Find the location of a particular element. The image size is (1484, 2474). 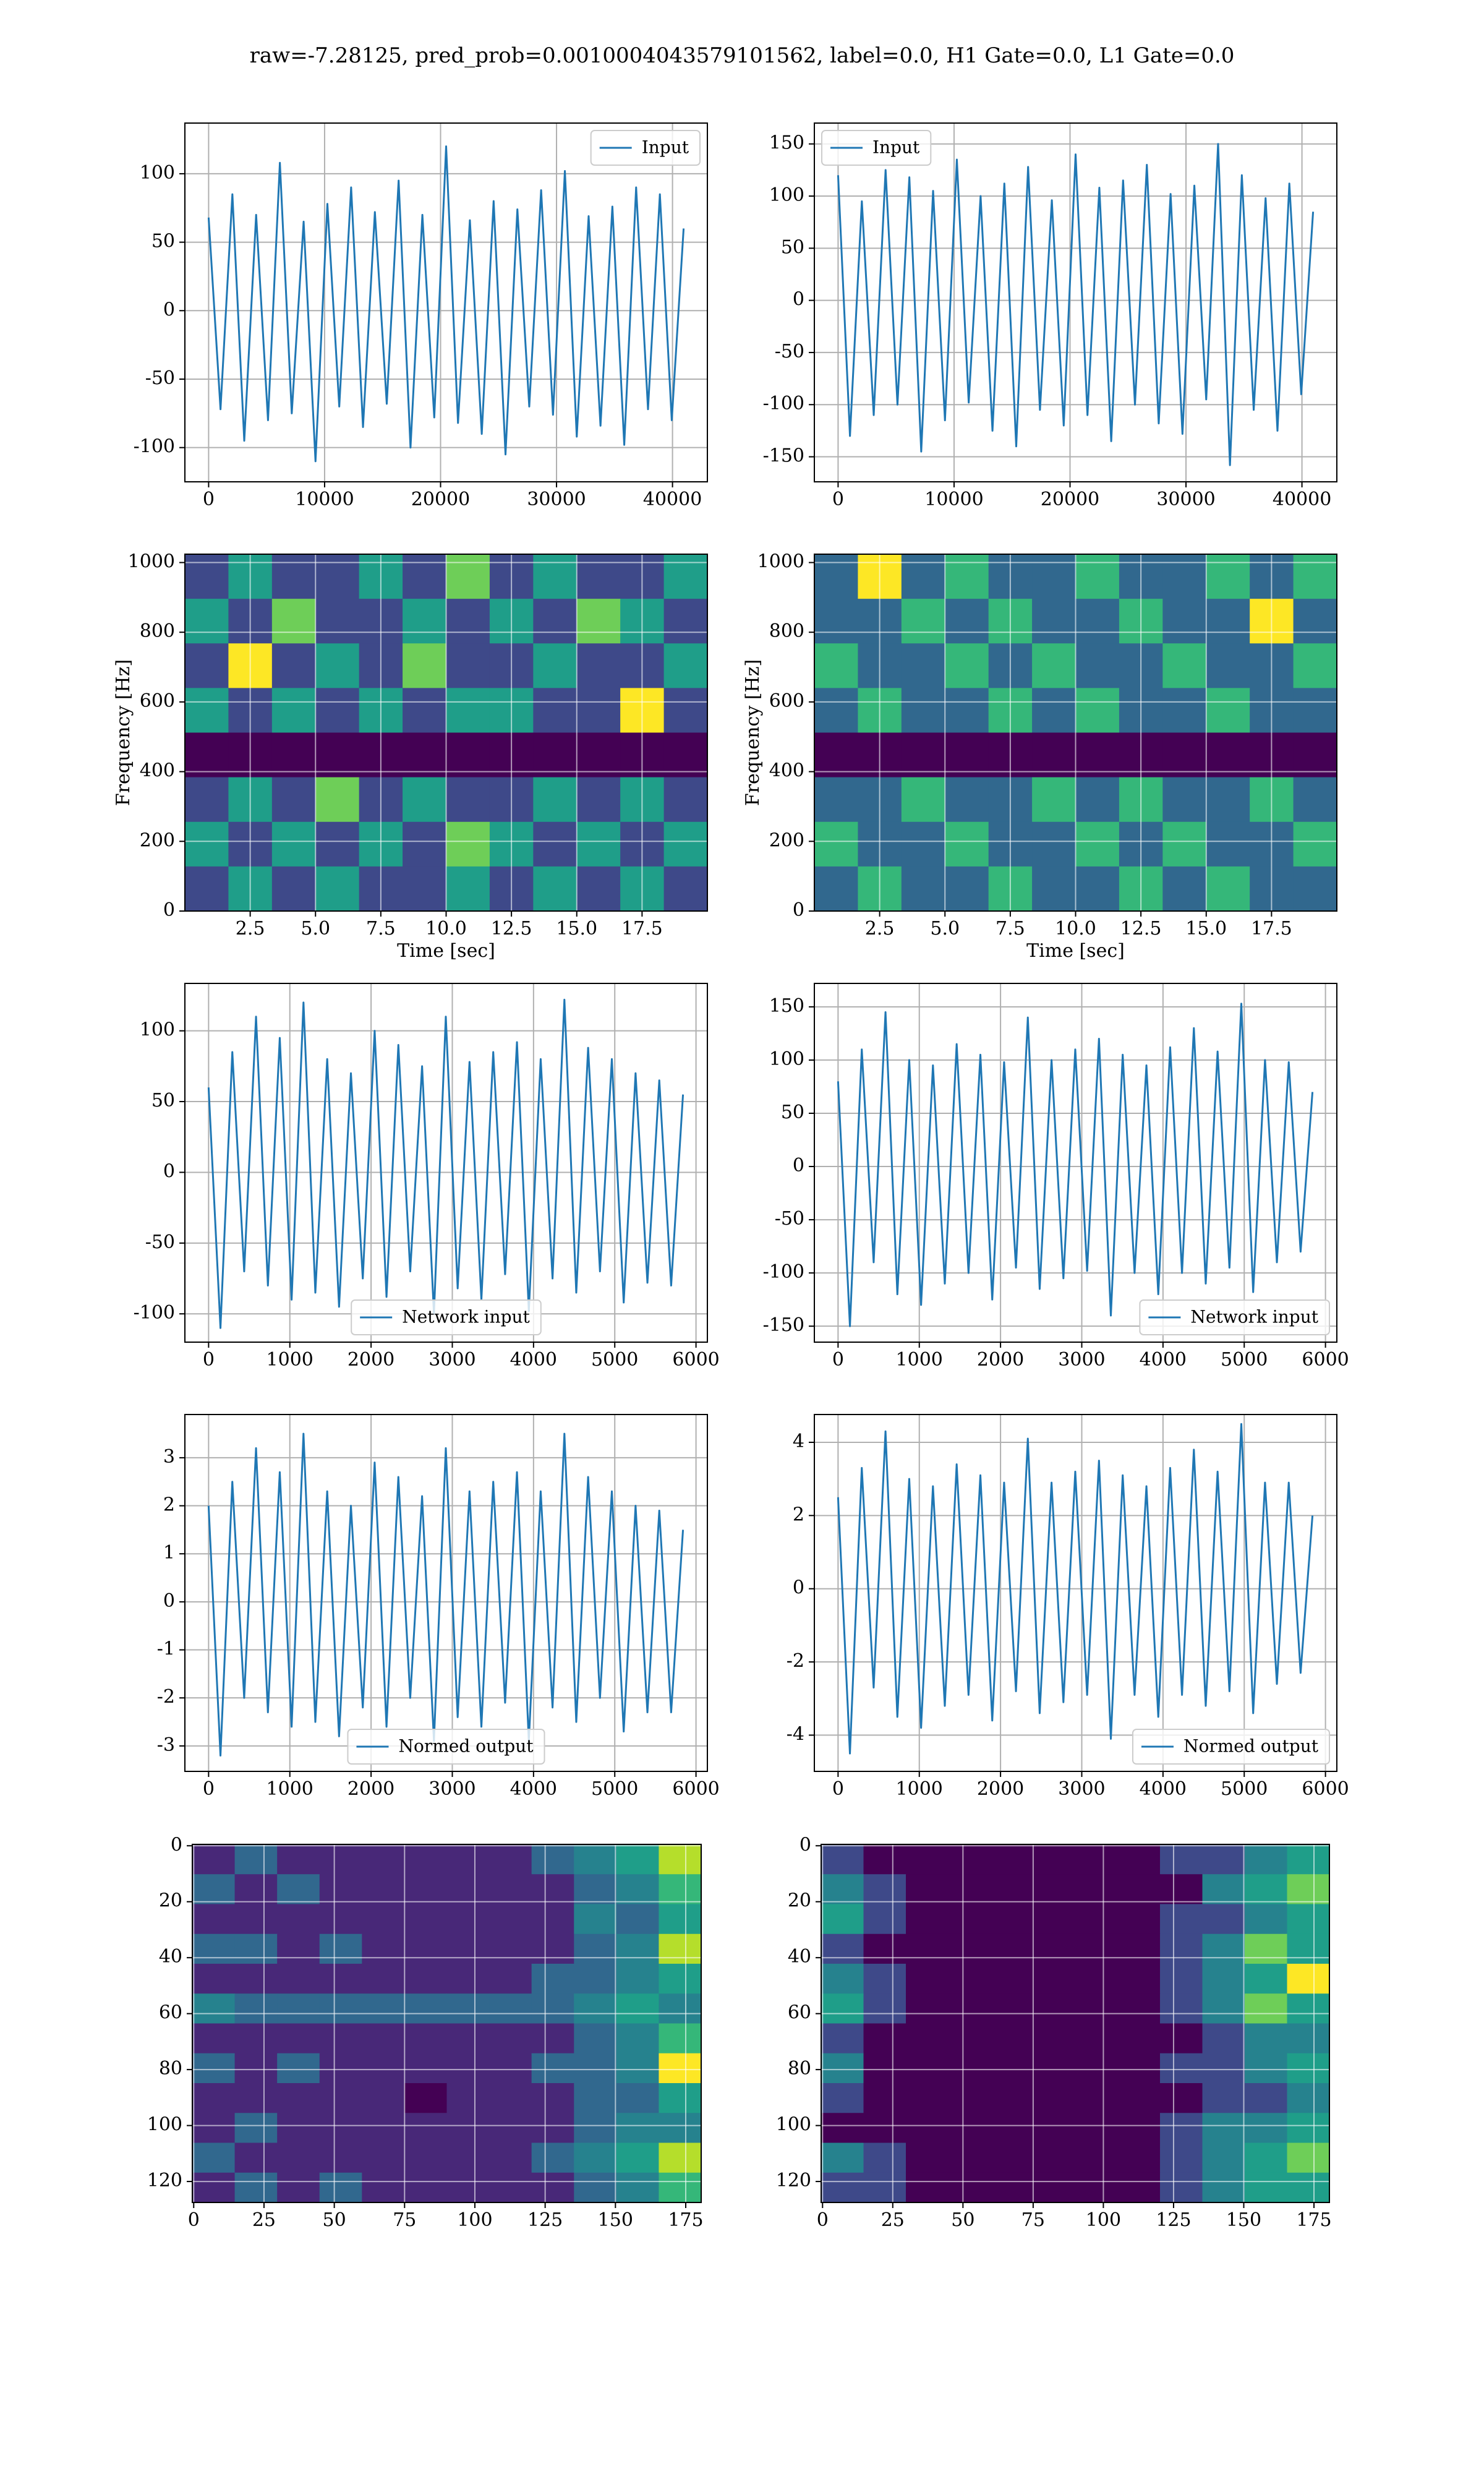

x-tick-label: 17.5 is located at coordinates (1271, 929).